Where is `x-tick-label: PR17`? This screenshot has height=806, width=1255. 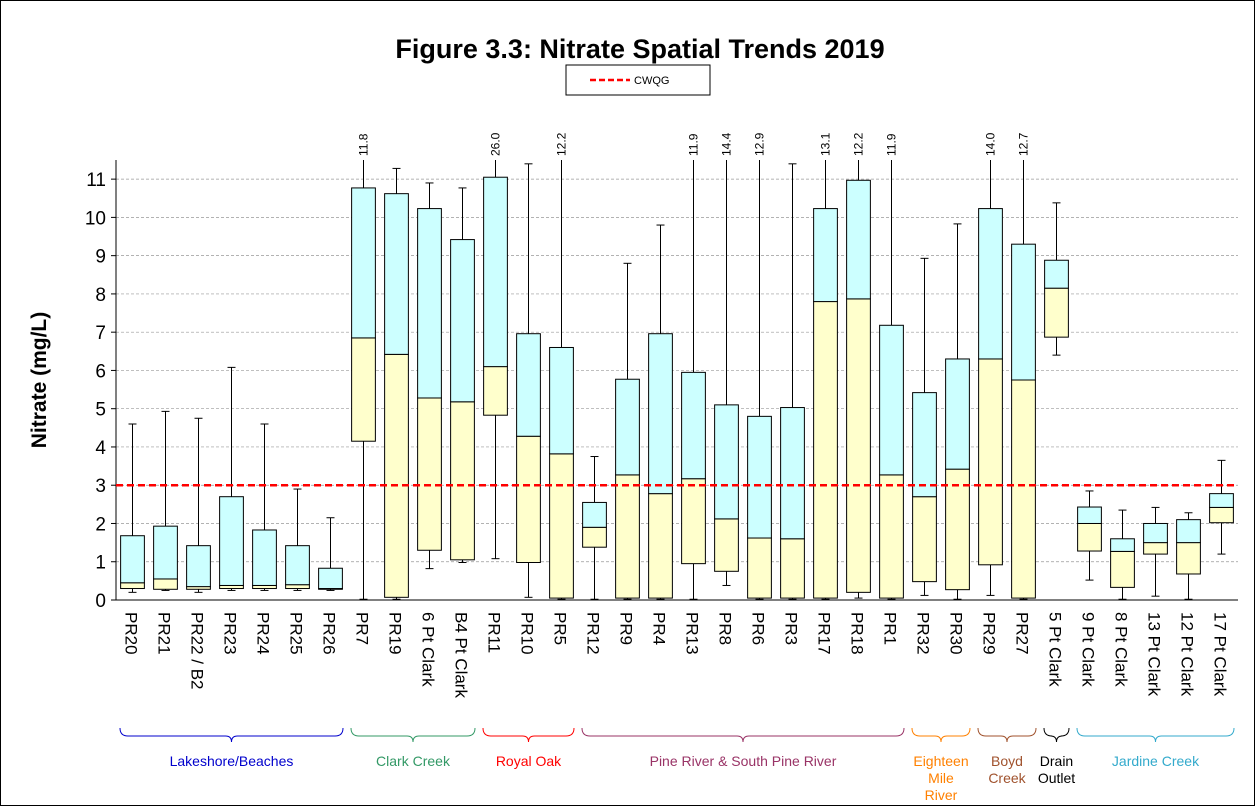
x-tick-label: PR17 is located at coordinates (824, 633).